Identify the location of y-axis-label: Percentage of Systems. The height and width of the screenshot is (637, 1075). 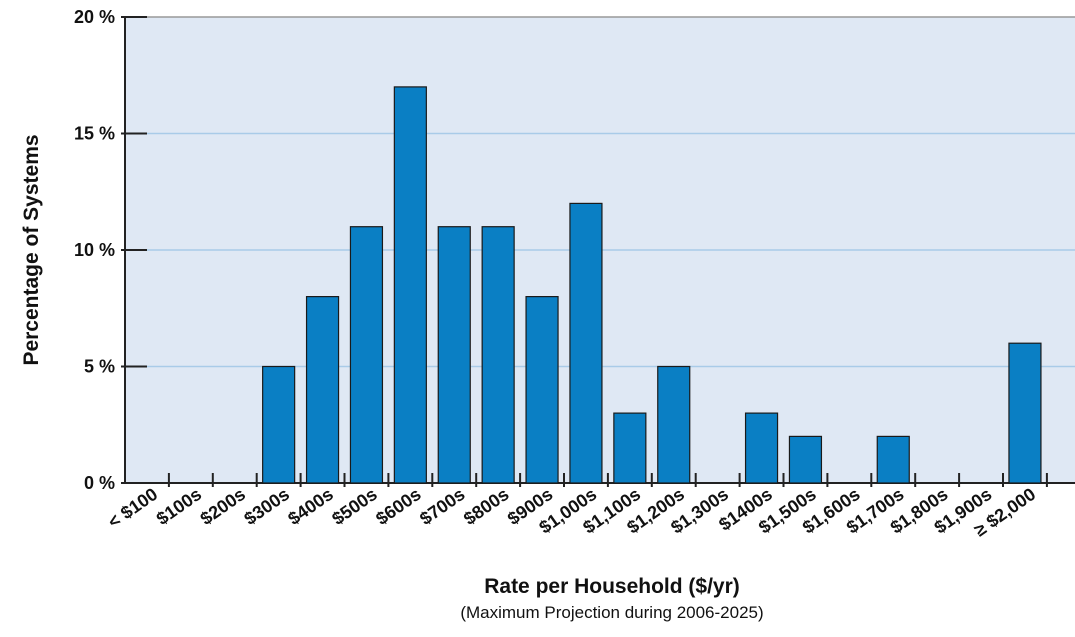
(31, 249).